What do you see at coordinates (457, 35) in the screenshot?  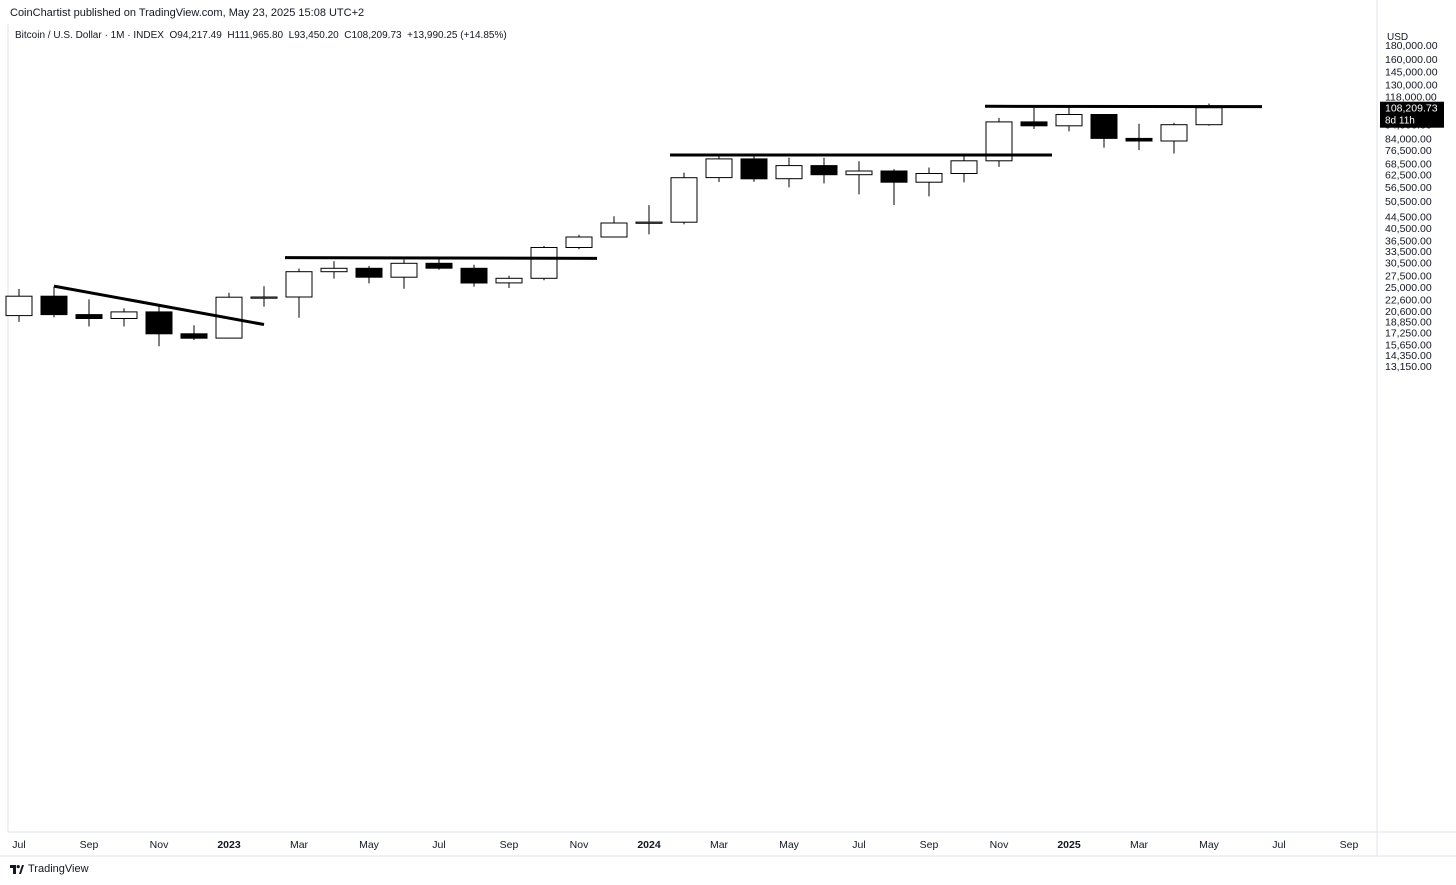 I see `ohlc-change: +13,990.25 (+14.85%)` at bounding box center [457, 35].